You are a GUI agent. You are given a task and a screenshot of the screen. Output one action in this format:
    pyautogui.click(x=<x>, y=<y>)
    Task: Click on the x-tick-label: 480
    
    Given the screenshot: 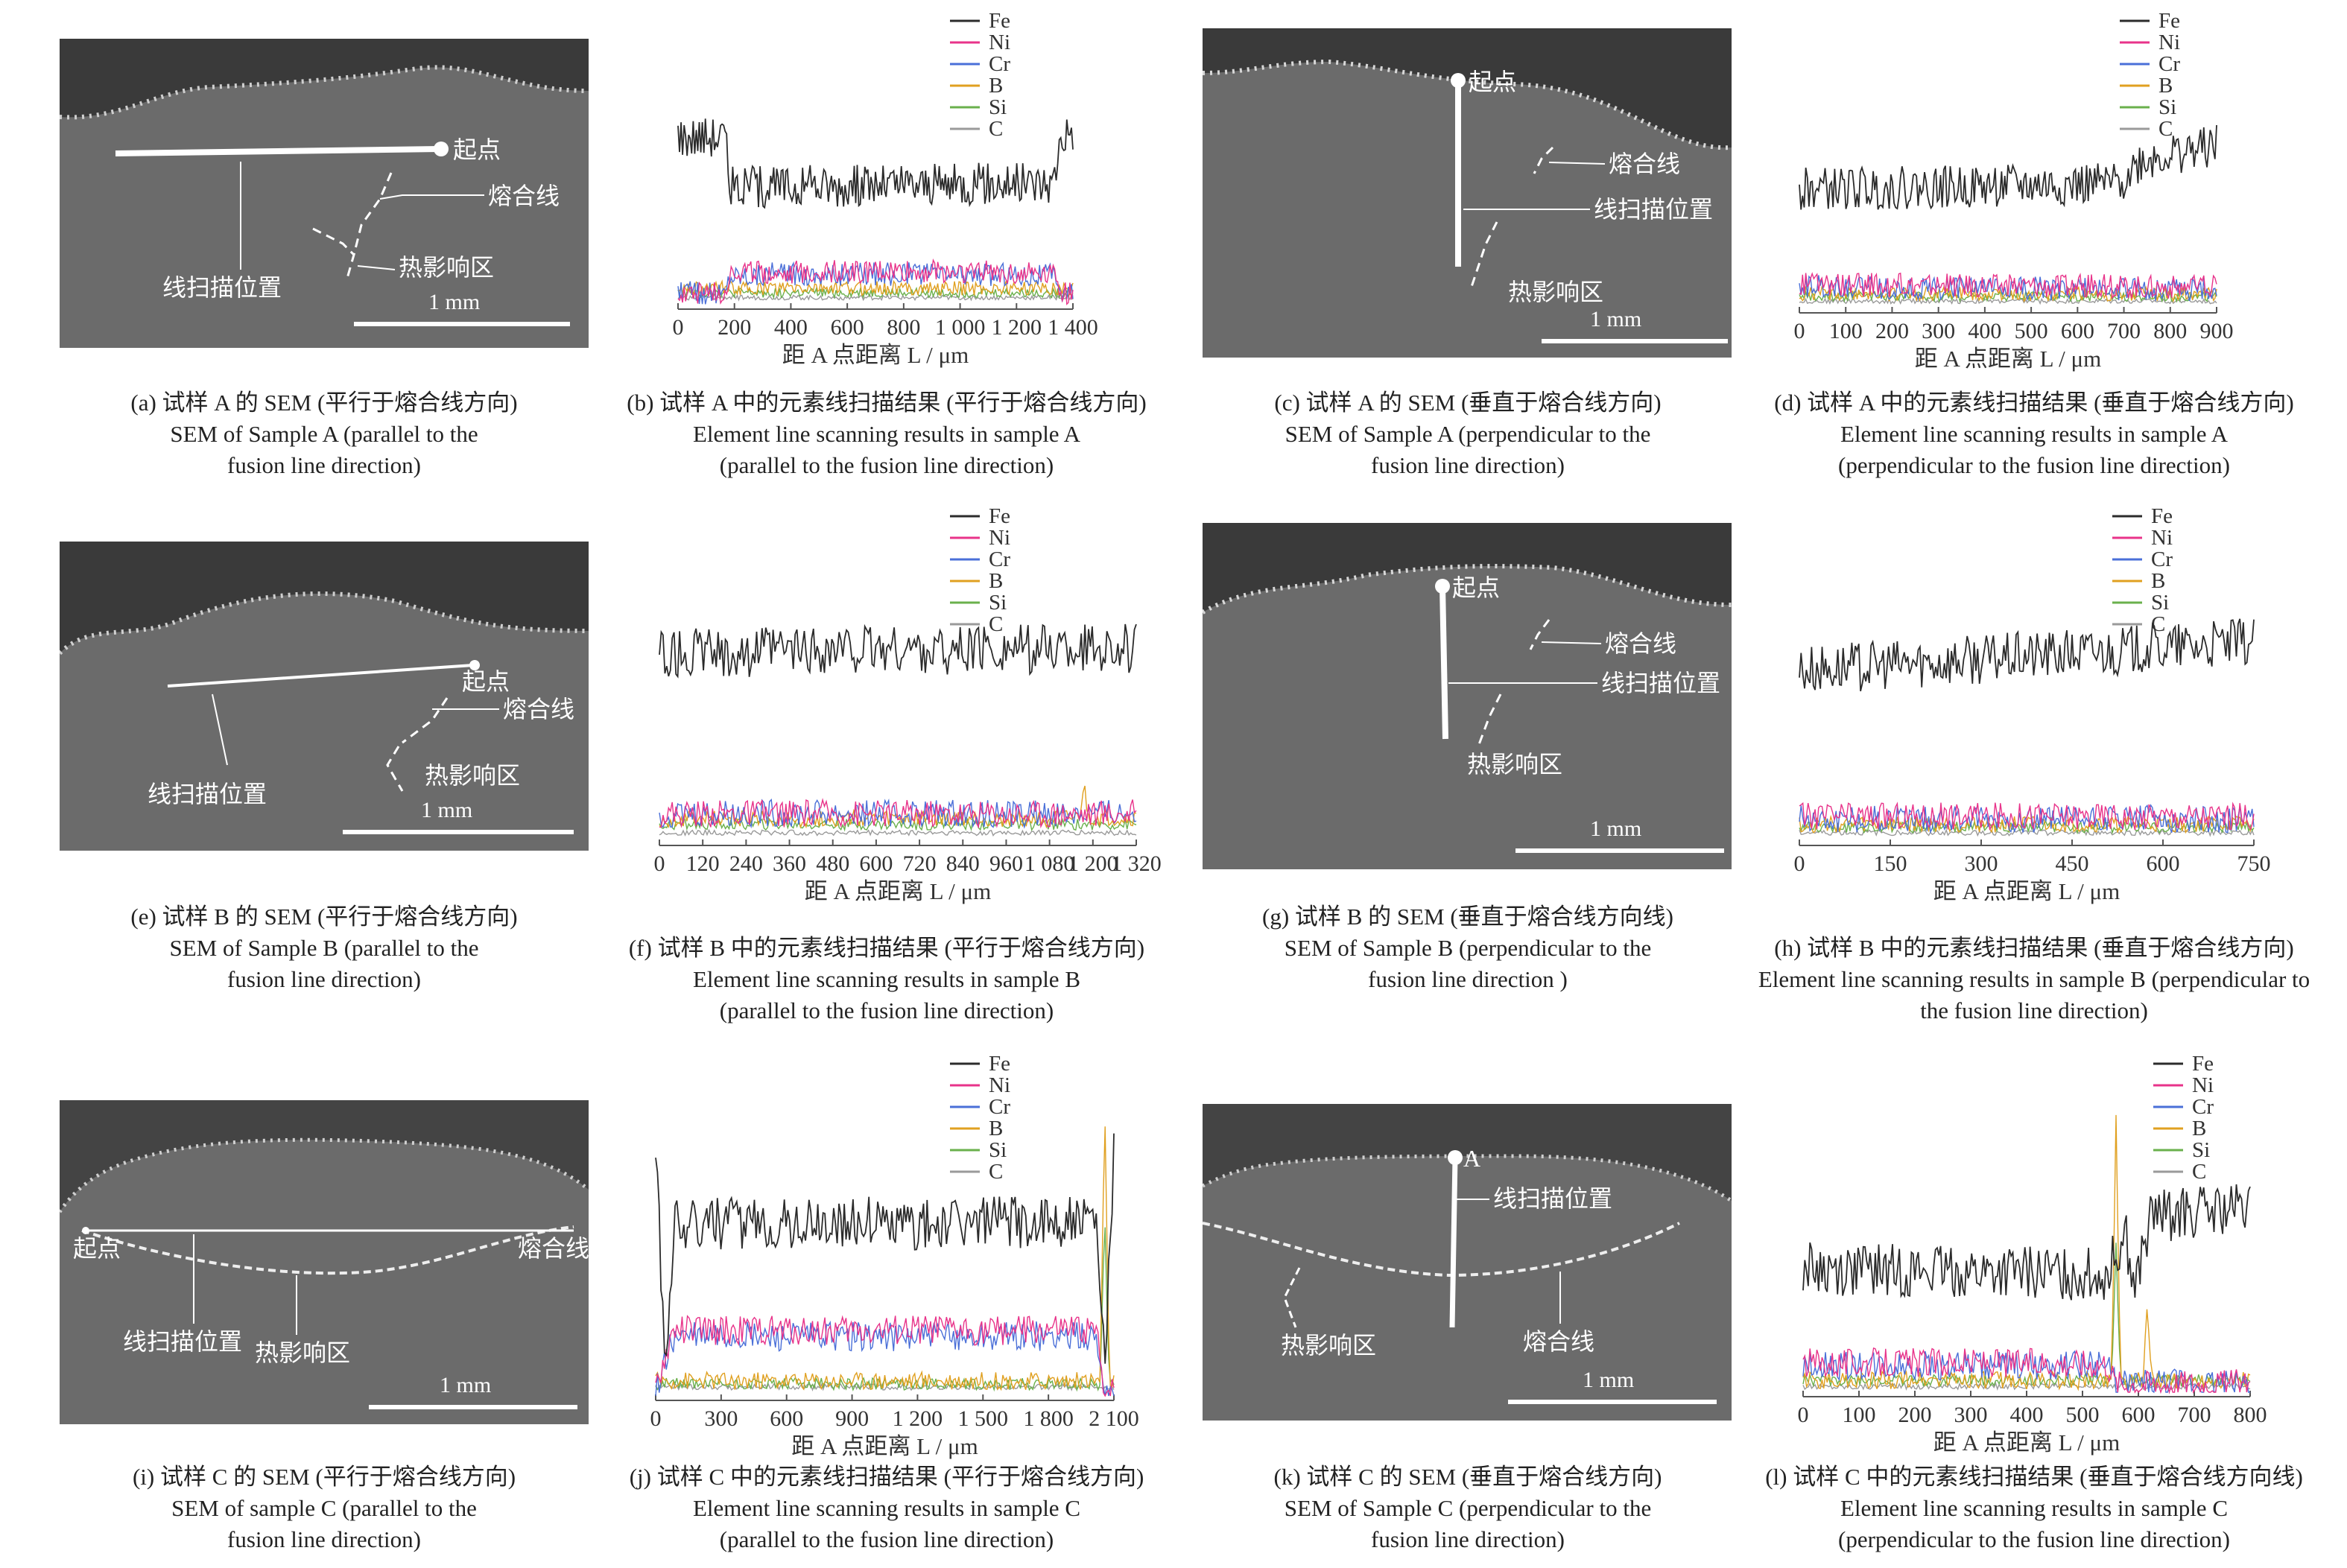 What is the action you would take?
    pyautogui.click(x=833, y=864)
    